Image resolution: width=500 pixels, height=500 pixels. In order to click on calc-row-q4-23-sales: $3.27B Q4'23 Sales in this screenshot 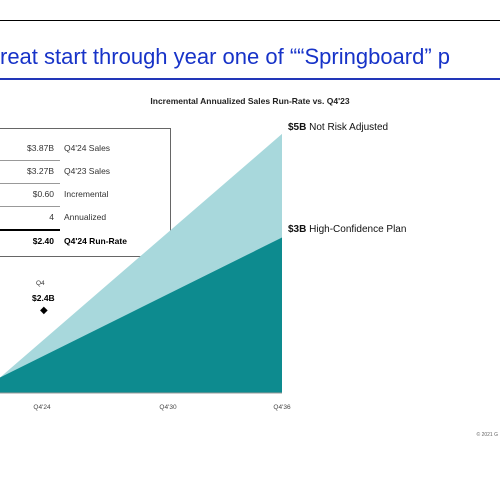, I will do `click(85, 172)`.